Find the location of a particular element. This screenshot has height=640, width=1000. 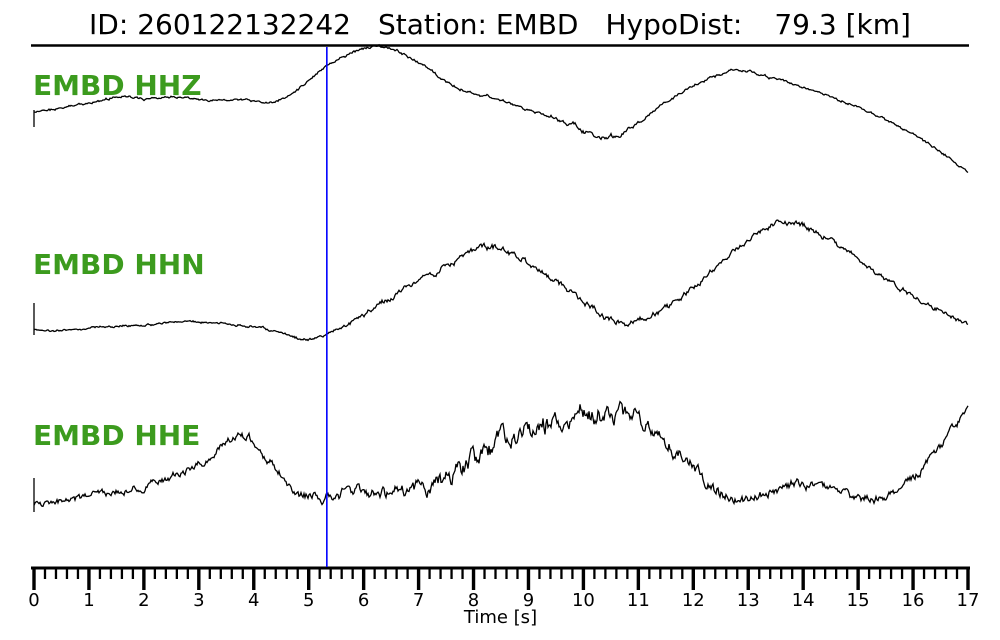

x-axis-tick-10: 10 is located at coordinates (583, 600).